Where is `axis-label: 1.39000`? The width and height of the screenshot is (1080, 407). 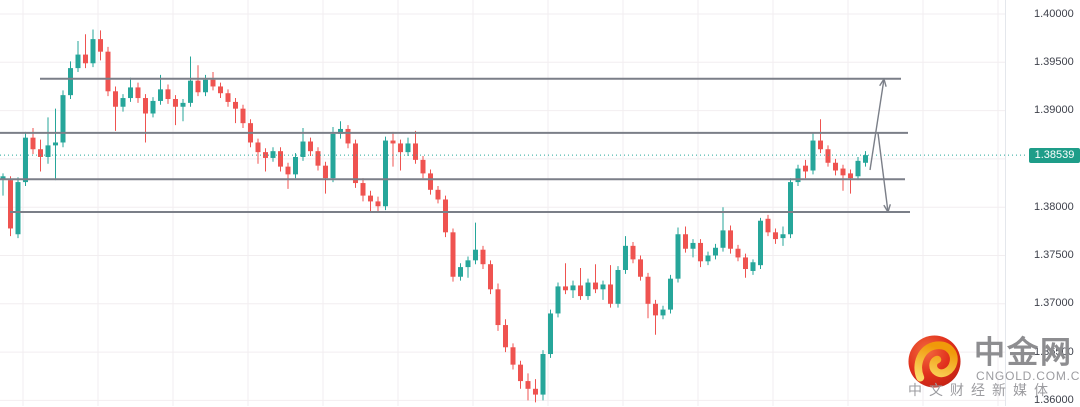
axis-label: 1.39000 is located at coordinates (1054, 110).